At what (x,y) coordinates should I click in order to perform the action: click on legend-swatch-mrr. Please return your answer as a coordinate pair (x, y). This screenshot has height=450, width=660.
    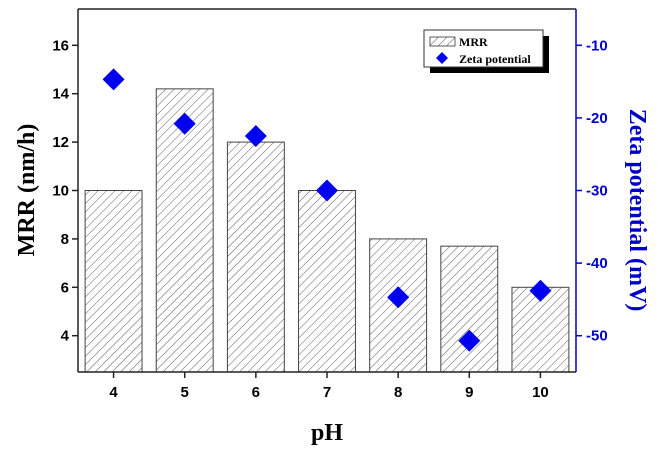
    Looking at the image, I should click on (442, 41).